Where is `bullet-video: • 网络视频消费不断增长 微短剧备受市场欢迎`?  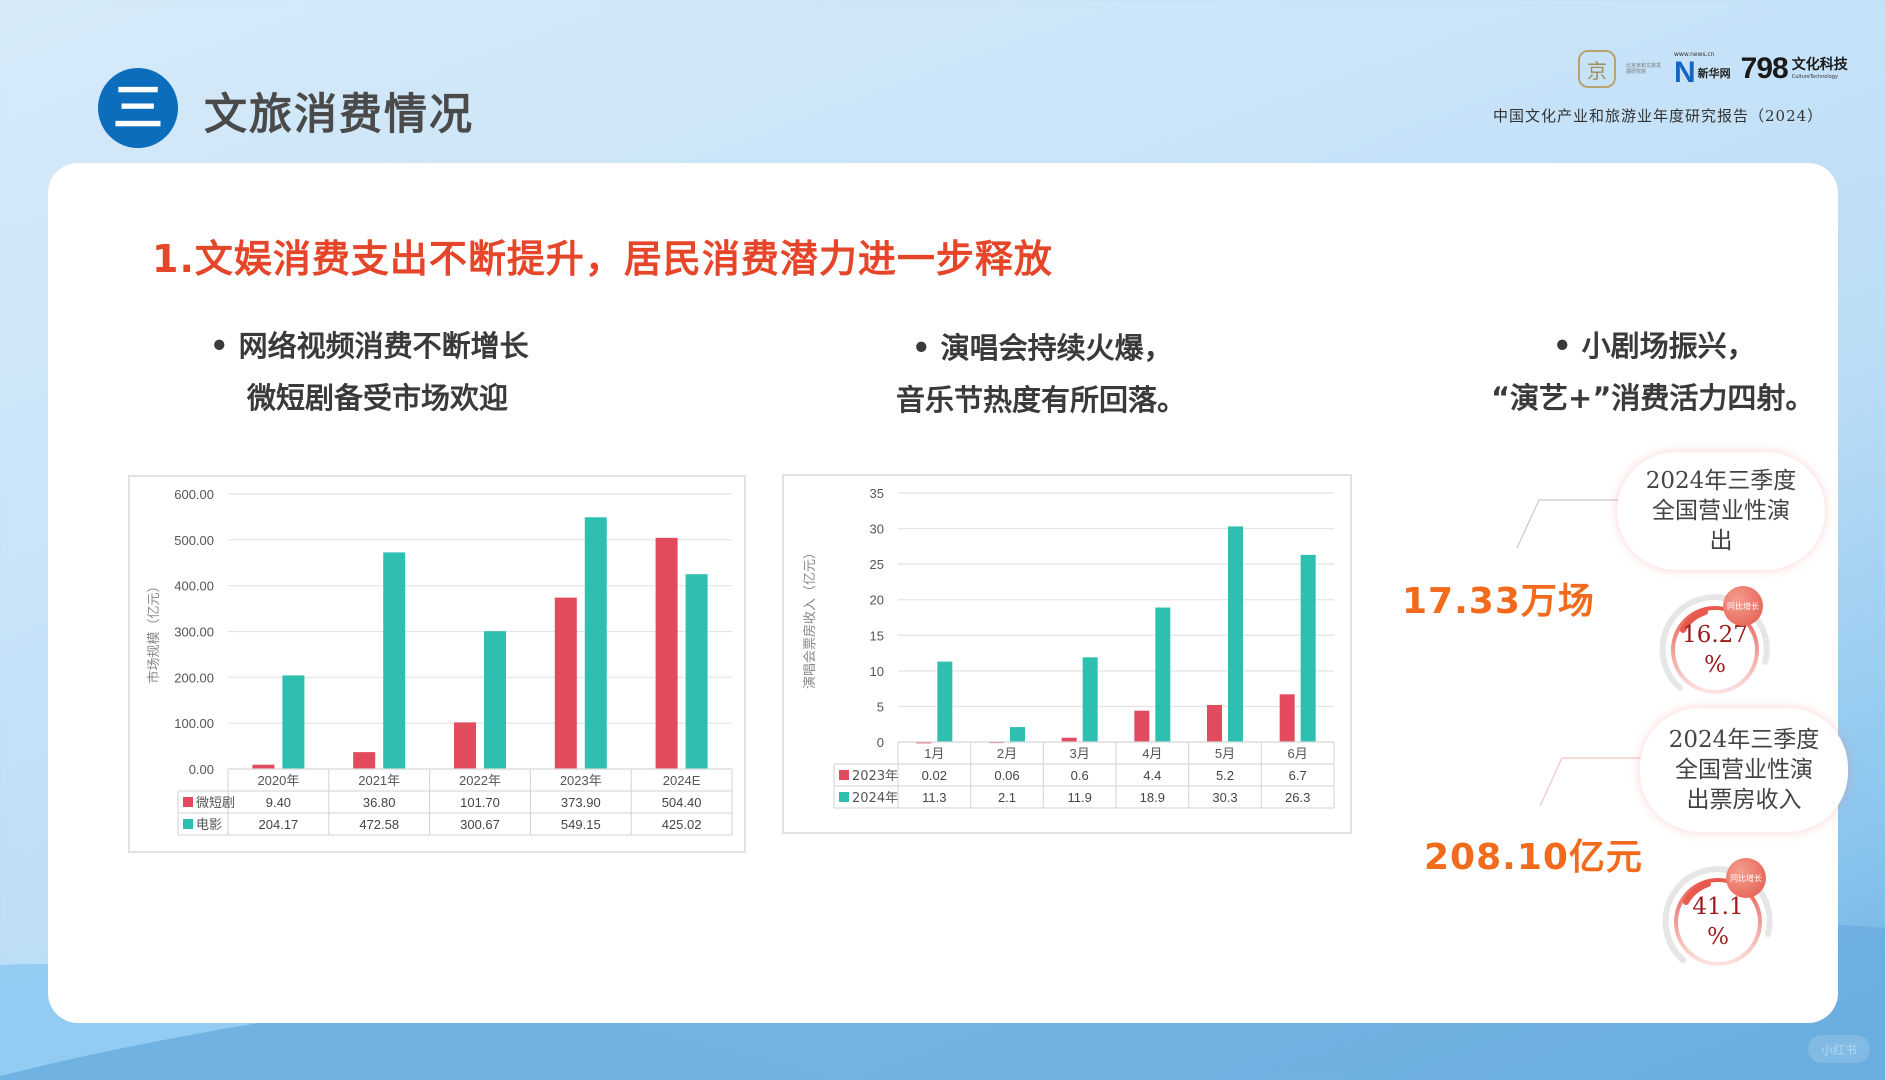
bullet-video: • 网络视频消费不断增长 微短剧备受市场欢迎 is located at coordinates (369, 372).